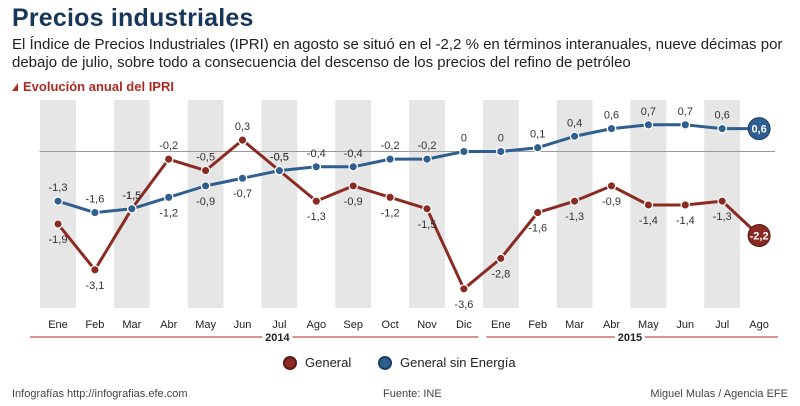 The width and height of the screenshot is (800, 406). What do you see at coordinates (537, 325) in the screenshot?
I see `x-tick-label-13: Feb` at bounding box center [537, 325].